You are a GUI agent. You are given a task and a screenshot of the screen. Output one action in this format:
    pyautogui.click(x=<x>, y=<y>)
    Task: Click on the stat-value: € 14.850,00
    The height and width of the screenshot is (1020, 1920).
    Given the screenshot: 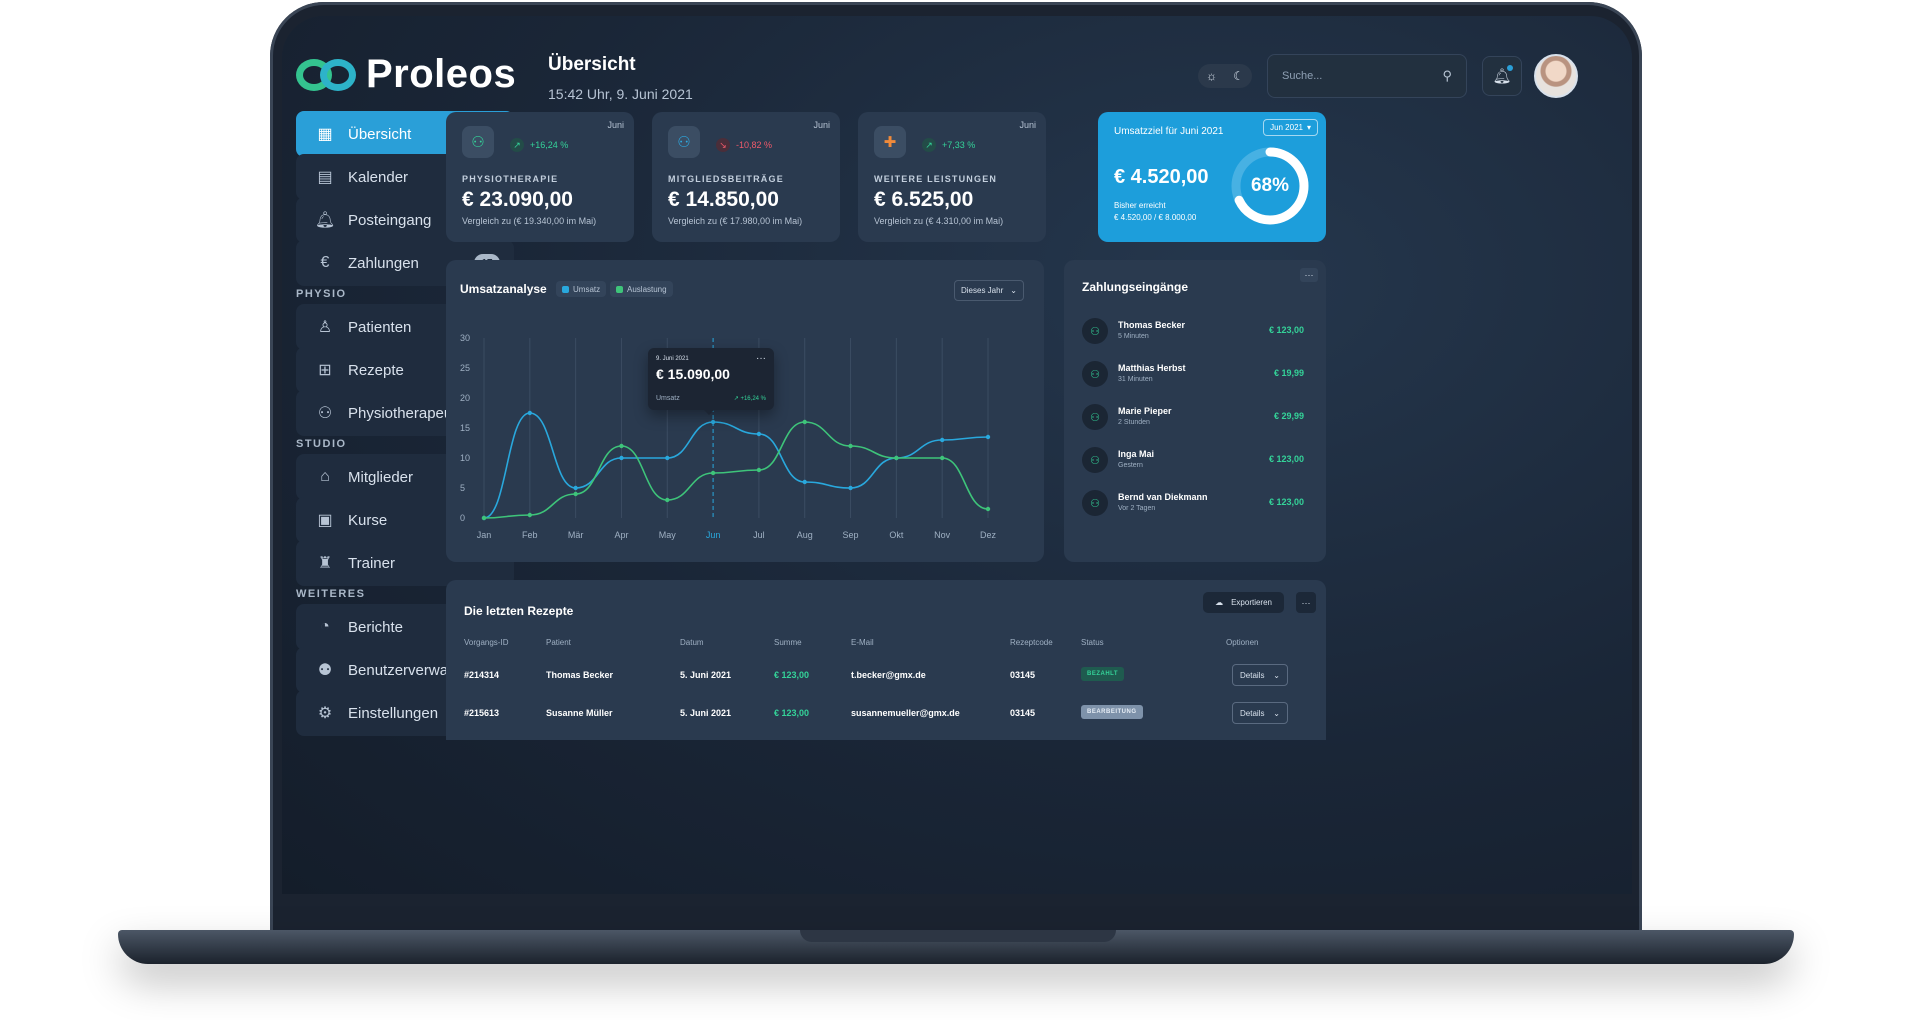 What is the action you would take?
    pyautogui.click(x=723, y=199)
    